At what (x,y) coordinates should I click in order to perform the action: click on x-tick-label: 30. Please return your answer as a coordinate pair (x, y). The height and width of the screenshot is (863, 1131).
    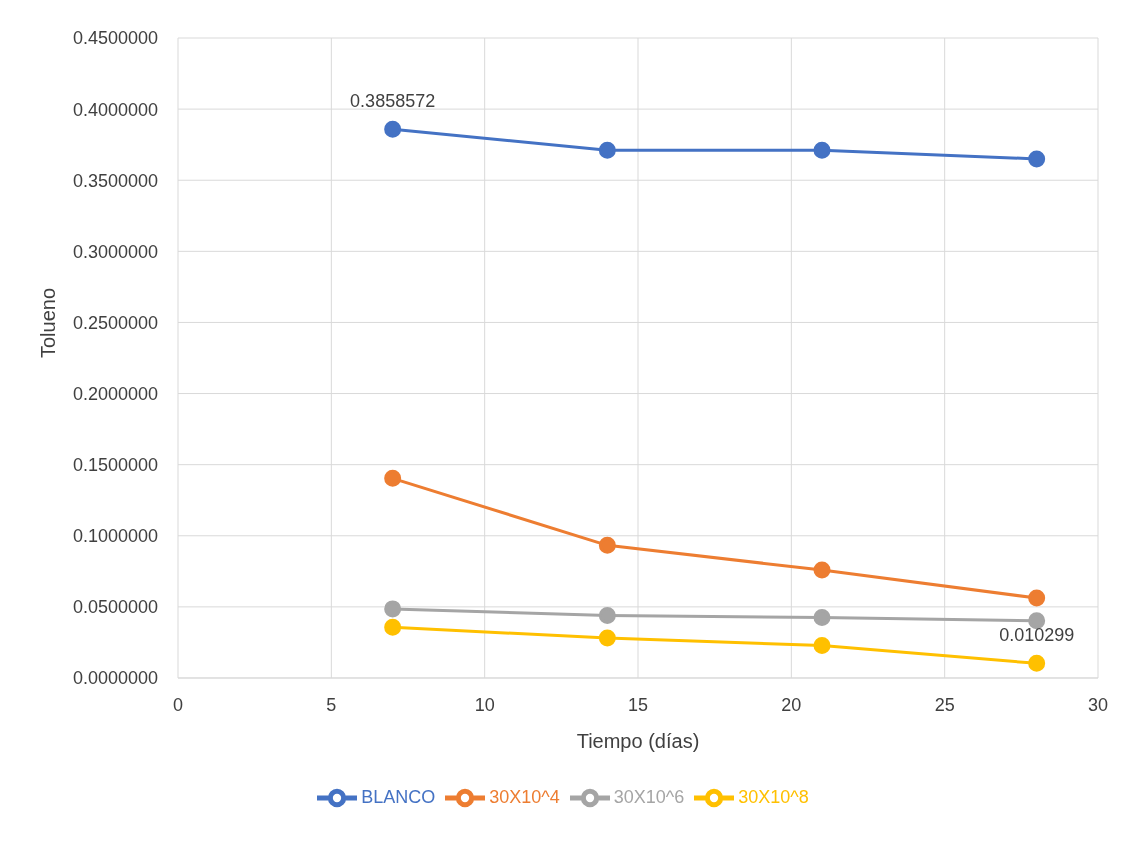
    Looking at the image, I should click on (1098, 704).